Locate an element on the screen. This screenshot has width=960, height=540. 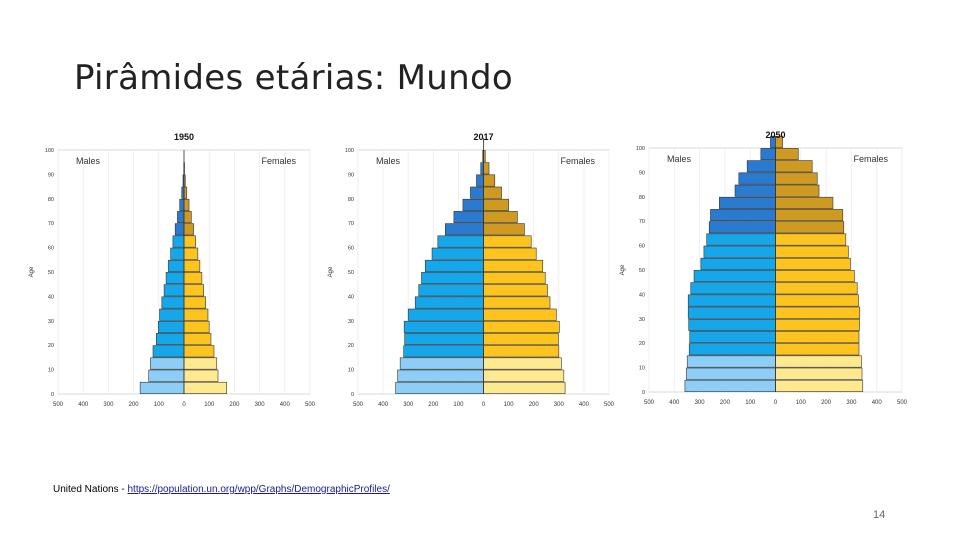
slide-title: Pirâmides etárias: Mundo is located at coordinates (293, 78).